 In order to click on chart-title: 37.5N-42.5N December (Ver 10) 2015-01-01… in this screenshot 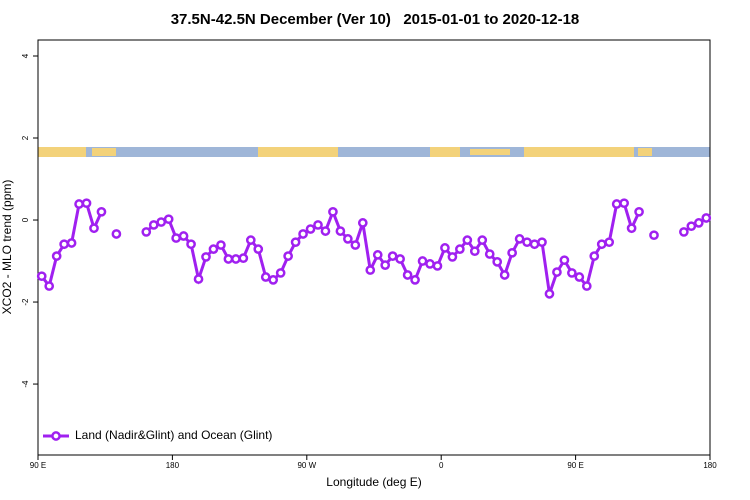, I will do `click(375, 19)`.